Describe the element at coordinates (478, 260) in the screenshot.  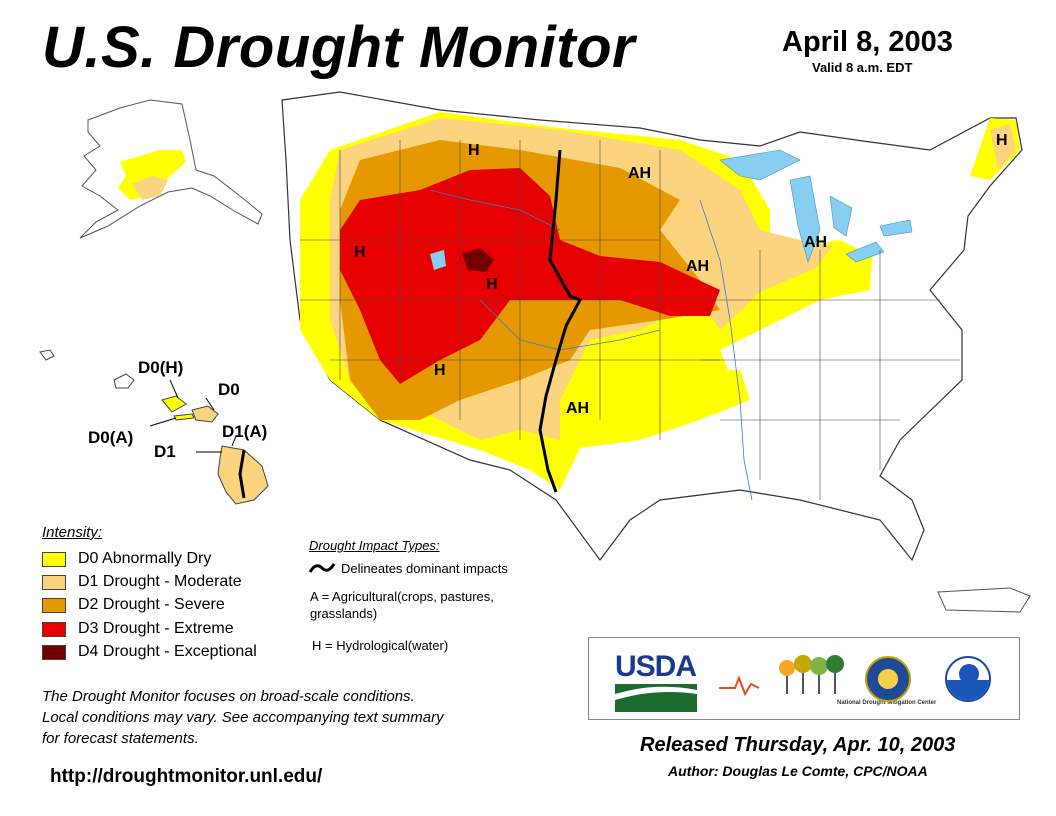
I see `conus-d4` at that location.